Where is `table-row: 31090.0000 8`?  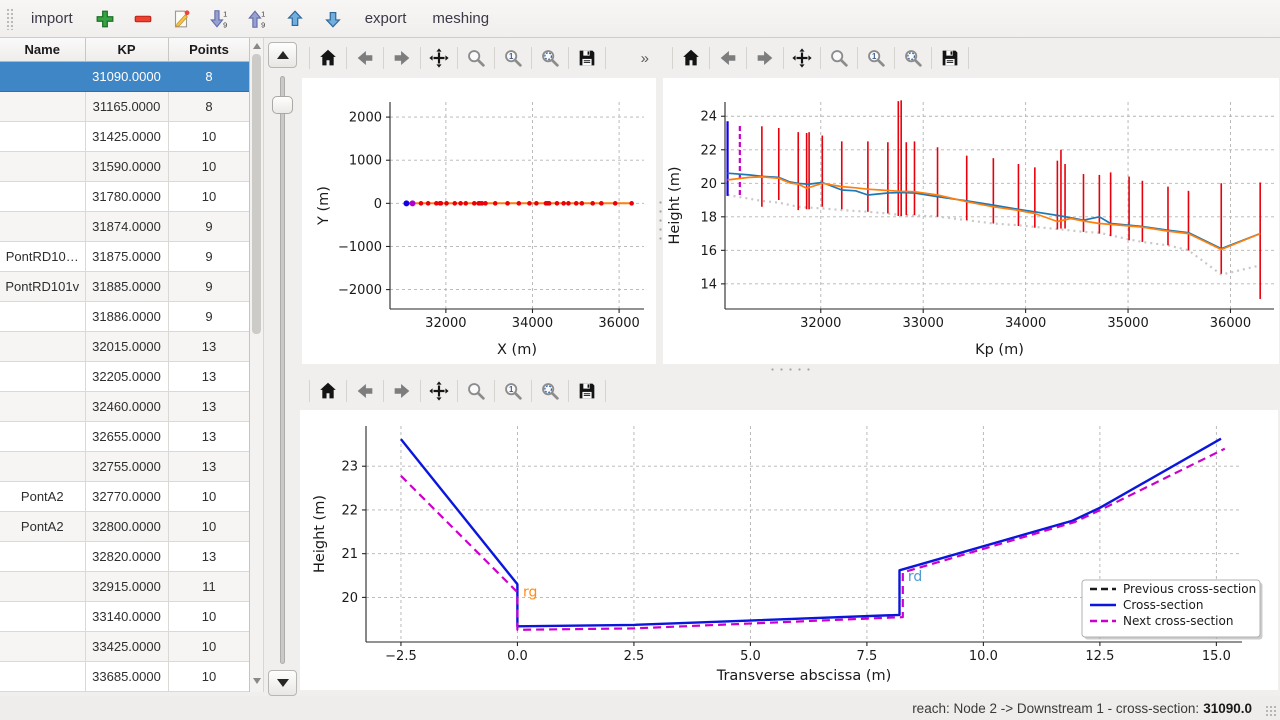 table-row: 31090.0000 8 is located at coordinates (124, 76).